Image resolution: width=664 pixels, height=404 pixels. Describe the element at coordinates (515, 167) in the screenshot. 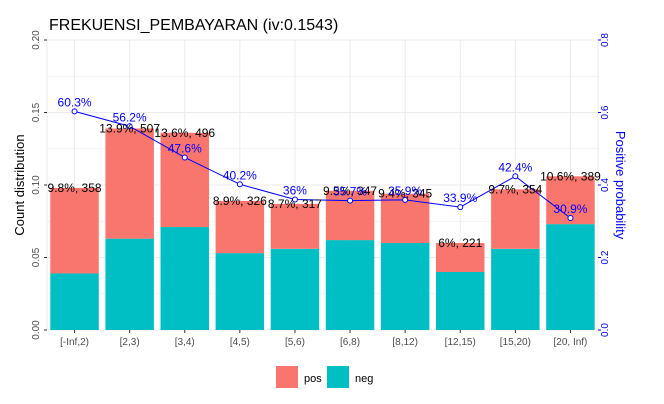

I see `probability-label: 42.4%` at that location.